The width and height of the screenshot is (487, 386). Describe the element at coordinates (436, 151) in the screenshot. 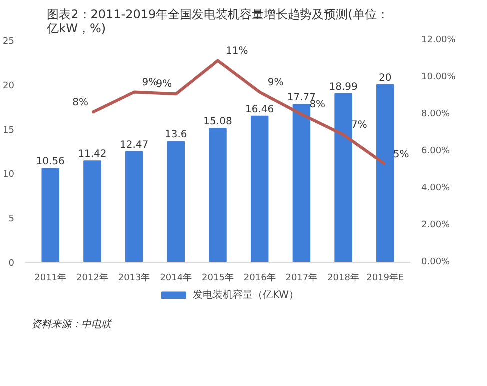

I see `y2-tick-label: 6.00%` at that location.